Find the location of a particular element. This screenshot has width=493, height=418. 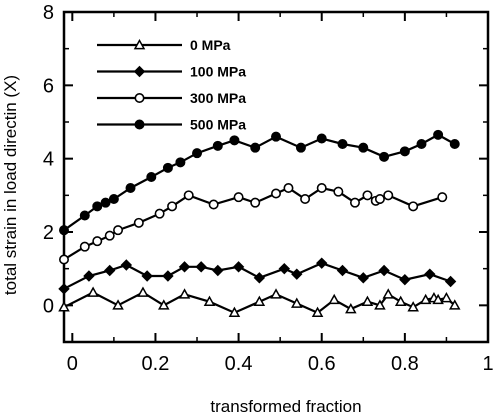

legend: 0 MPa 100 MPa 300 MPa 500 MPa is located at coordinates (171, 85).